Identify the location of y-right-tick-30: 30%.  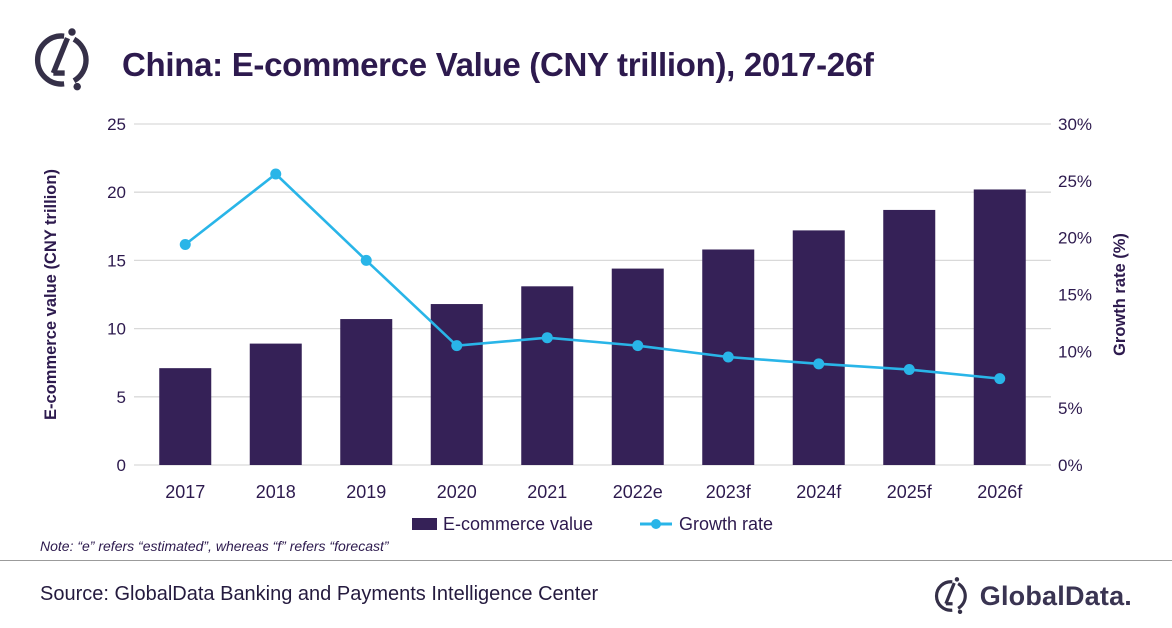
(1075, 124).